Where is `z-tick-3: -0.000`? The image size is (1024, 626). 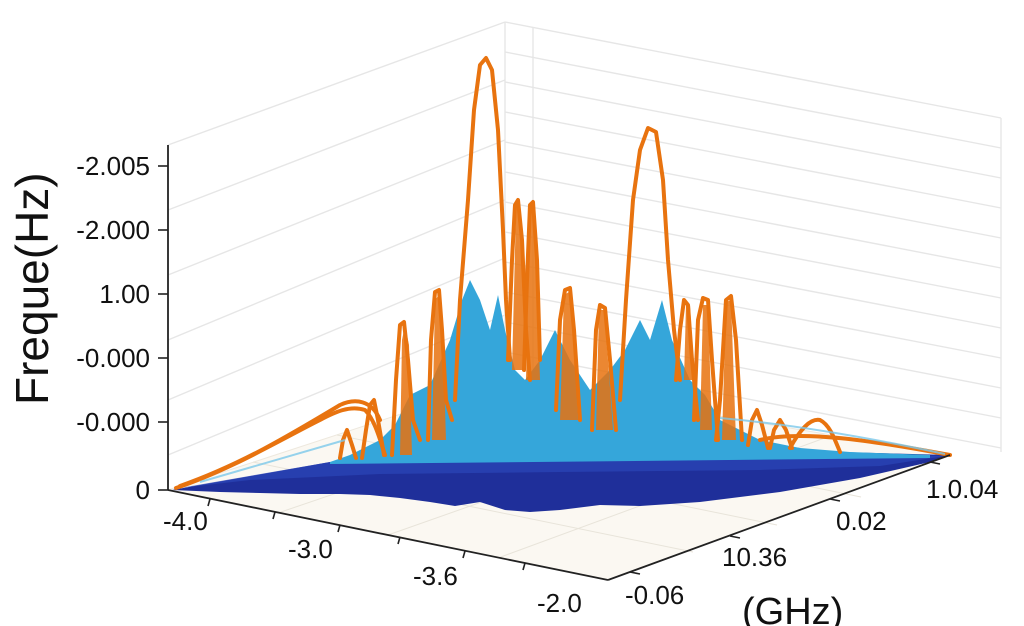 z-tick-3: -0.000 is located at coordinates (113, 358).